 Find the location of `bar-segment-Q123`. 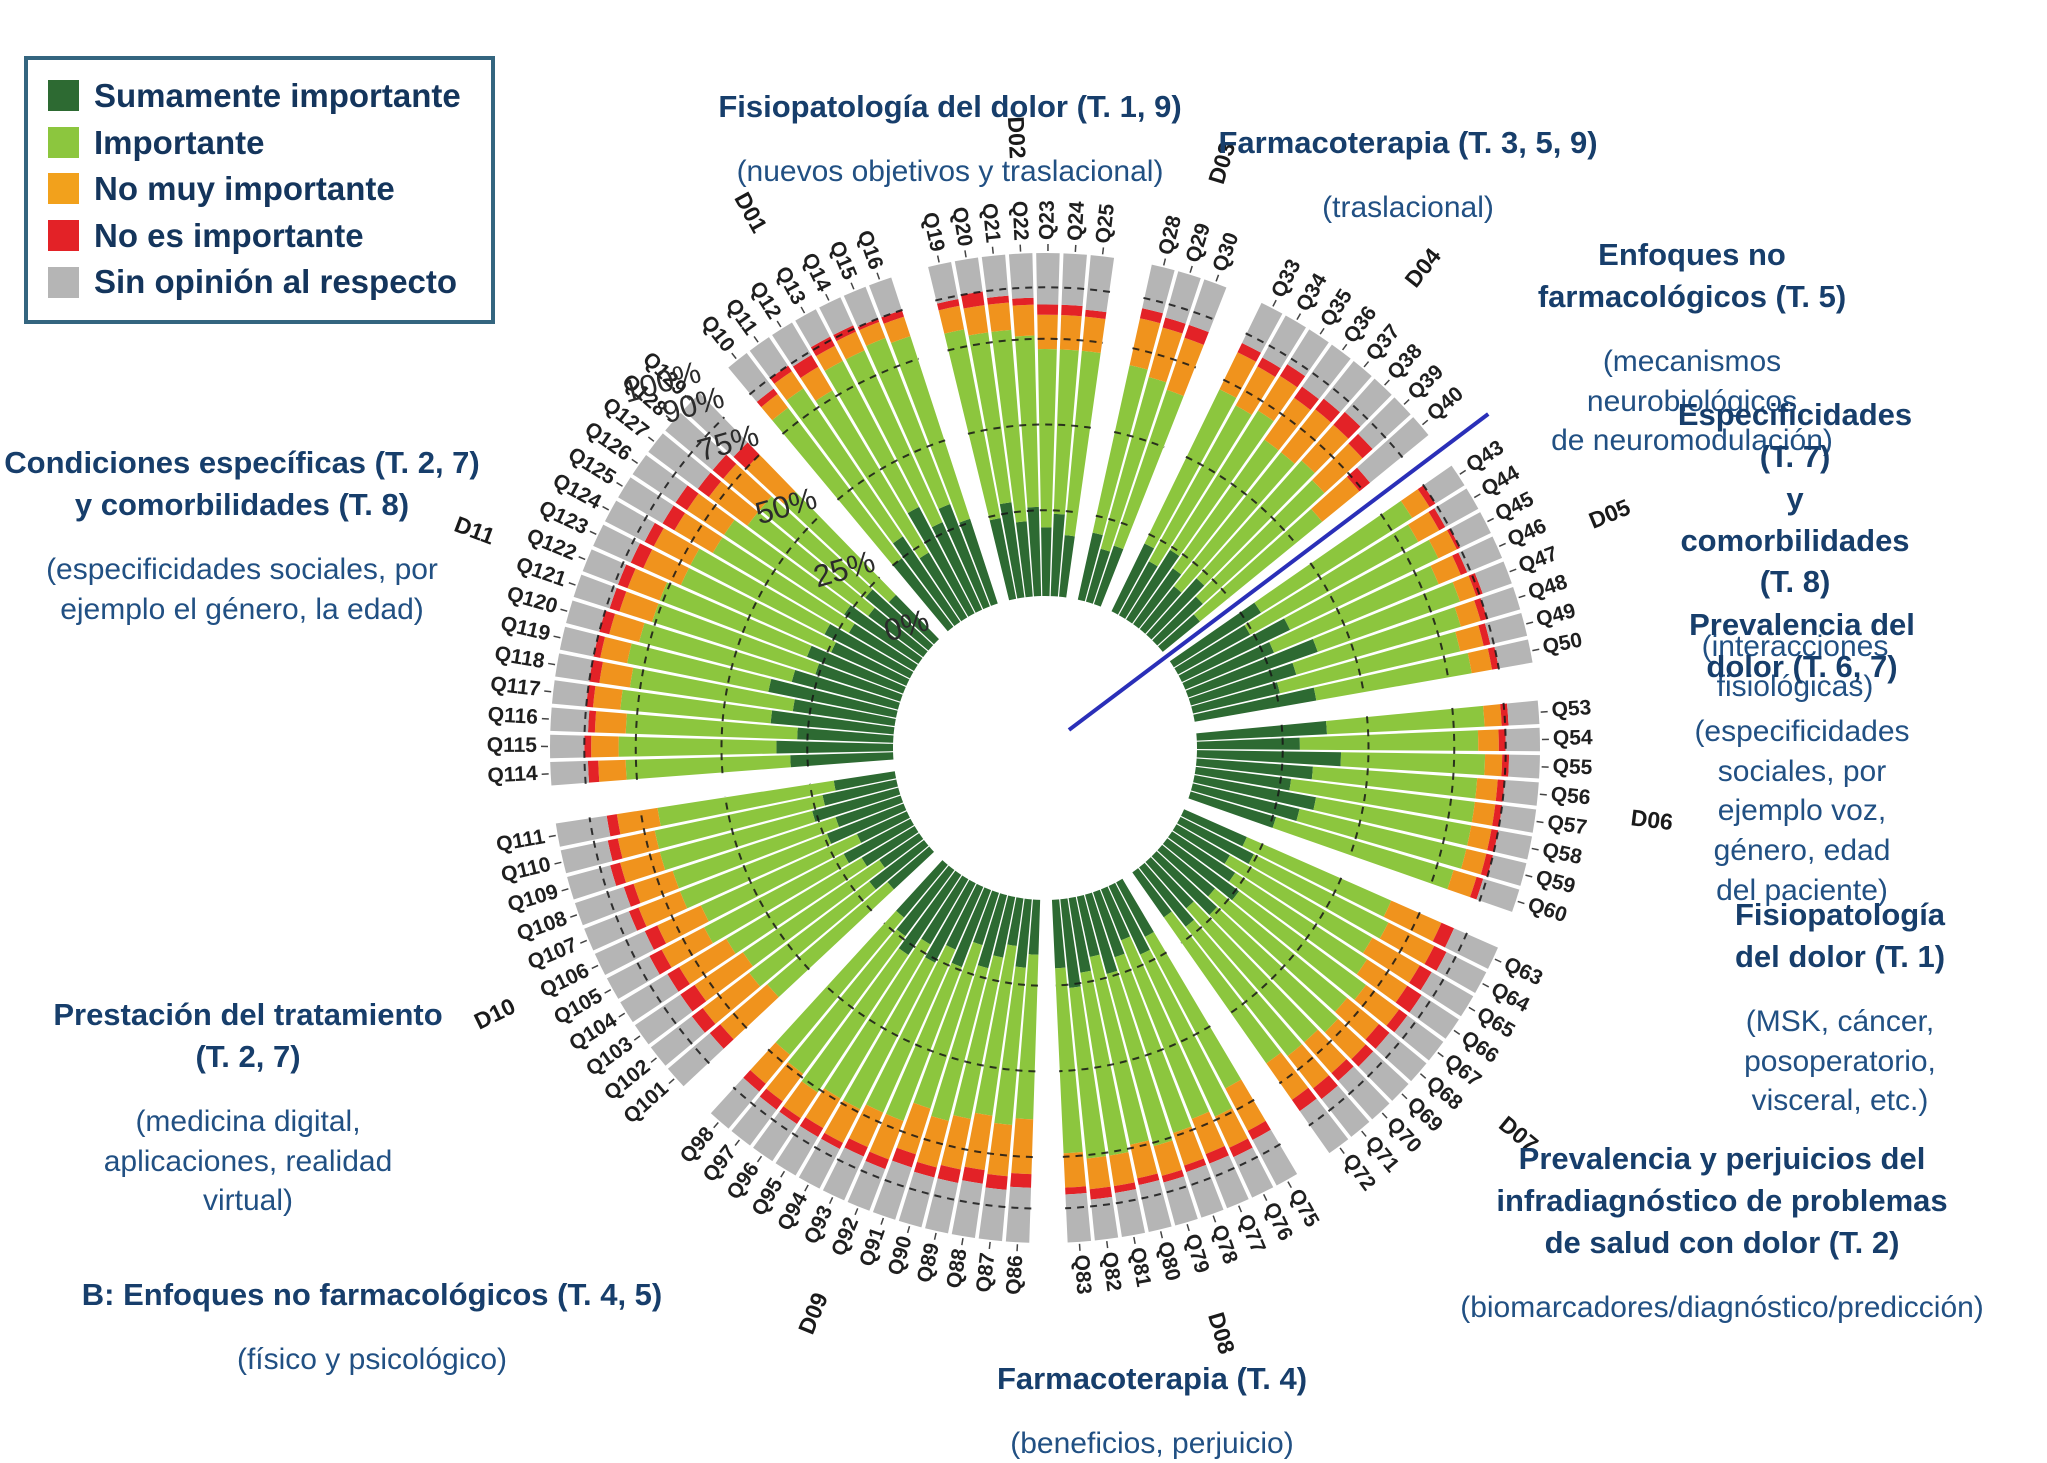

bar-segment-Q123 is located at coordinates (870, 664).